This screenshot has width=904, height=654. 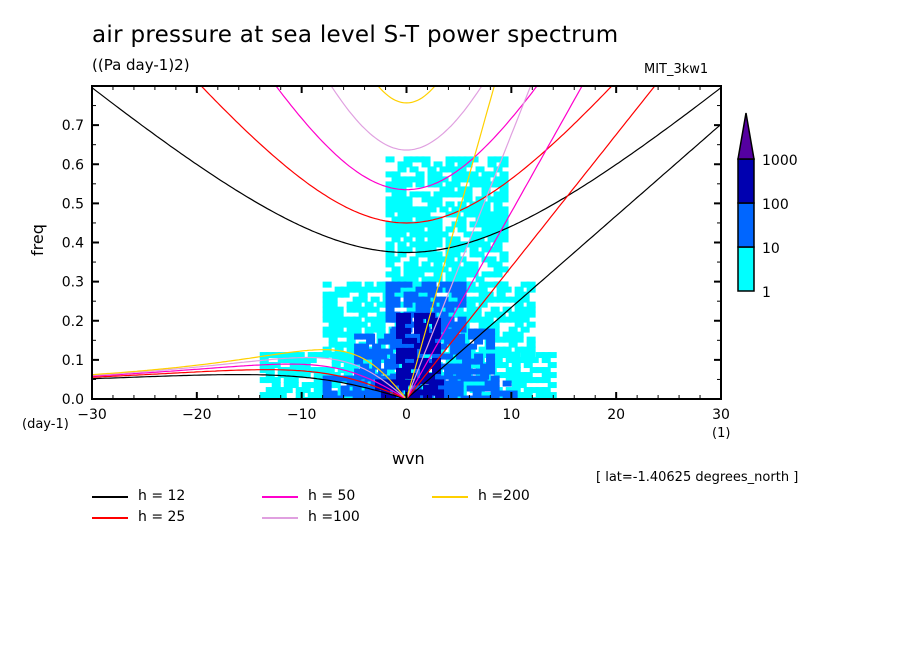 I want to click on power-spectrum-contours, so click(x=408, y=277).